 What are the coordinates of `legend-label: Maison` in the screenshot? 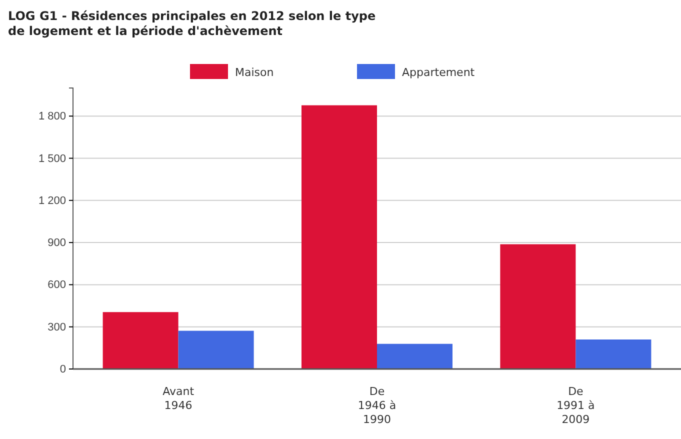 It's located at (254, 72).